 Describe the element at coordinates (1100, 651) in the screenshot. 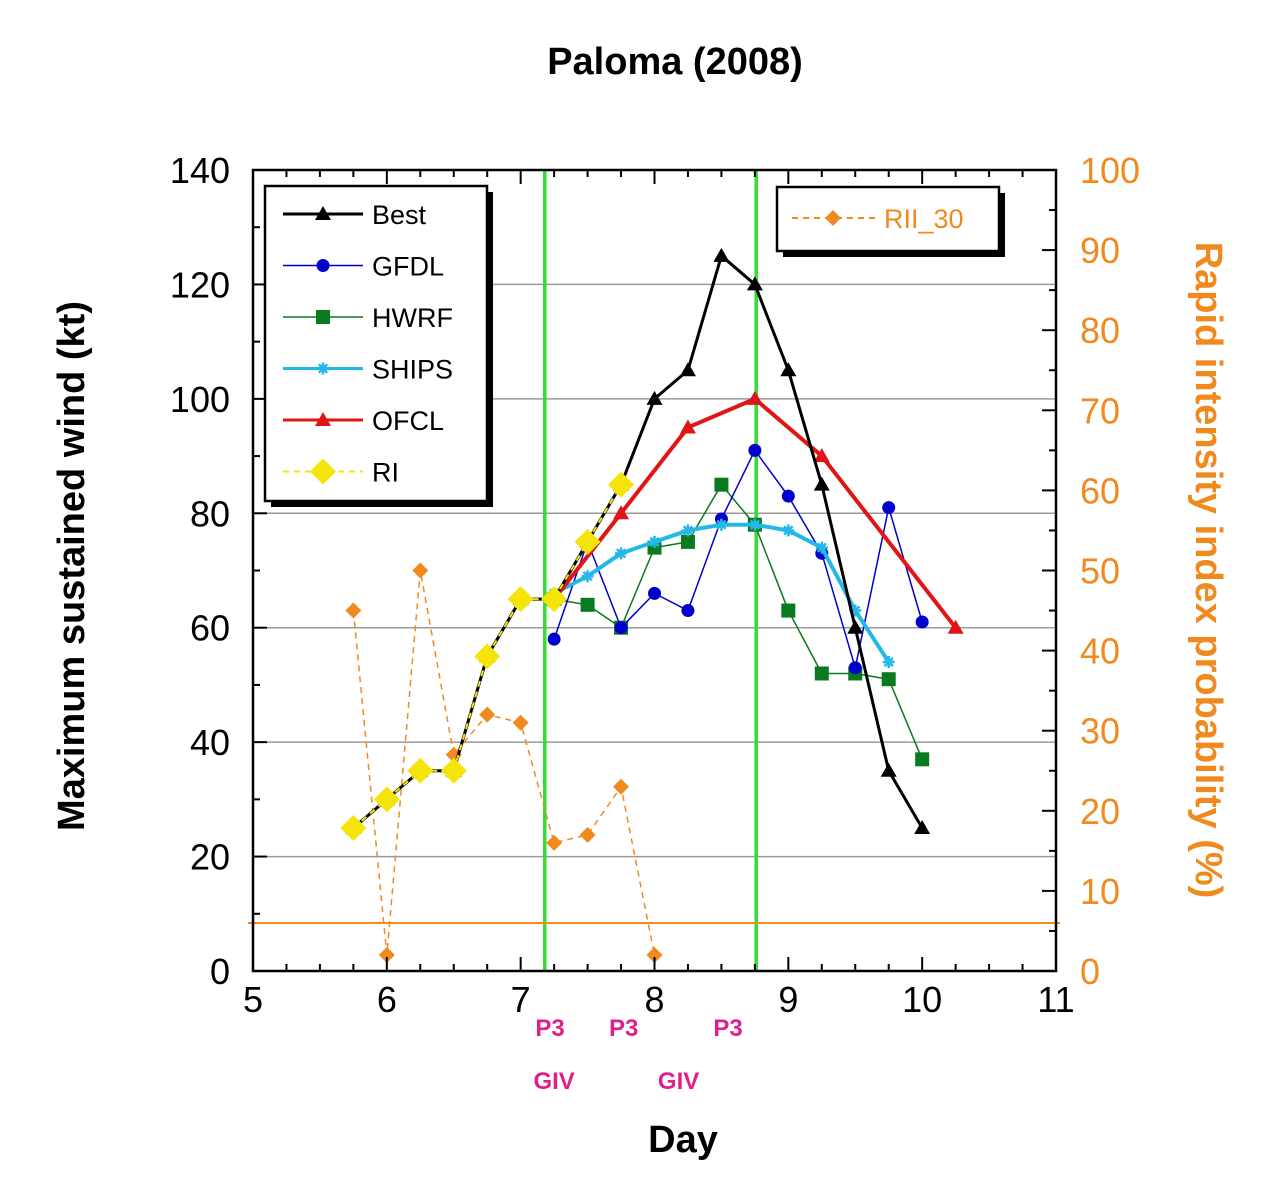

I see `y-tick-label-right: 40` at that location.